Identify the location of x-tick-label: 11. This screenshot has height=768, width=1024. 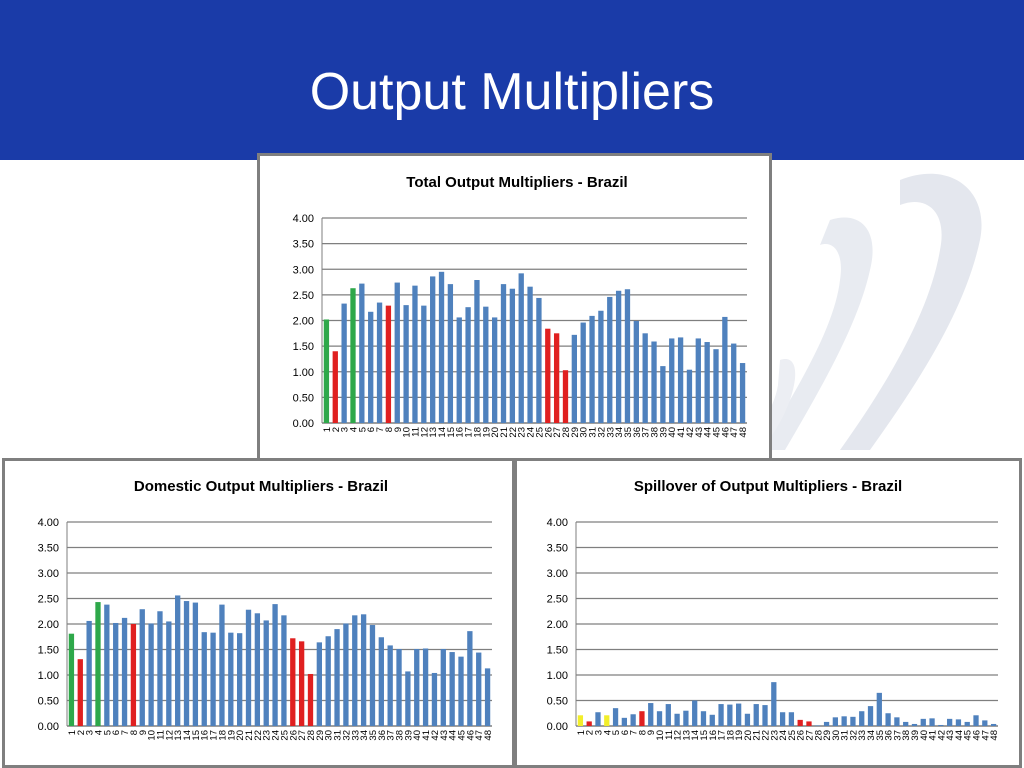
(415, 432).